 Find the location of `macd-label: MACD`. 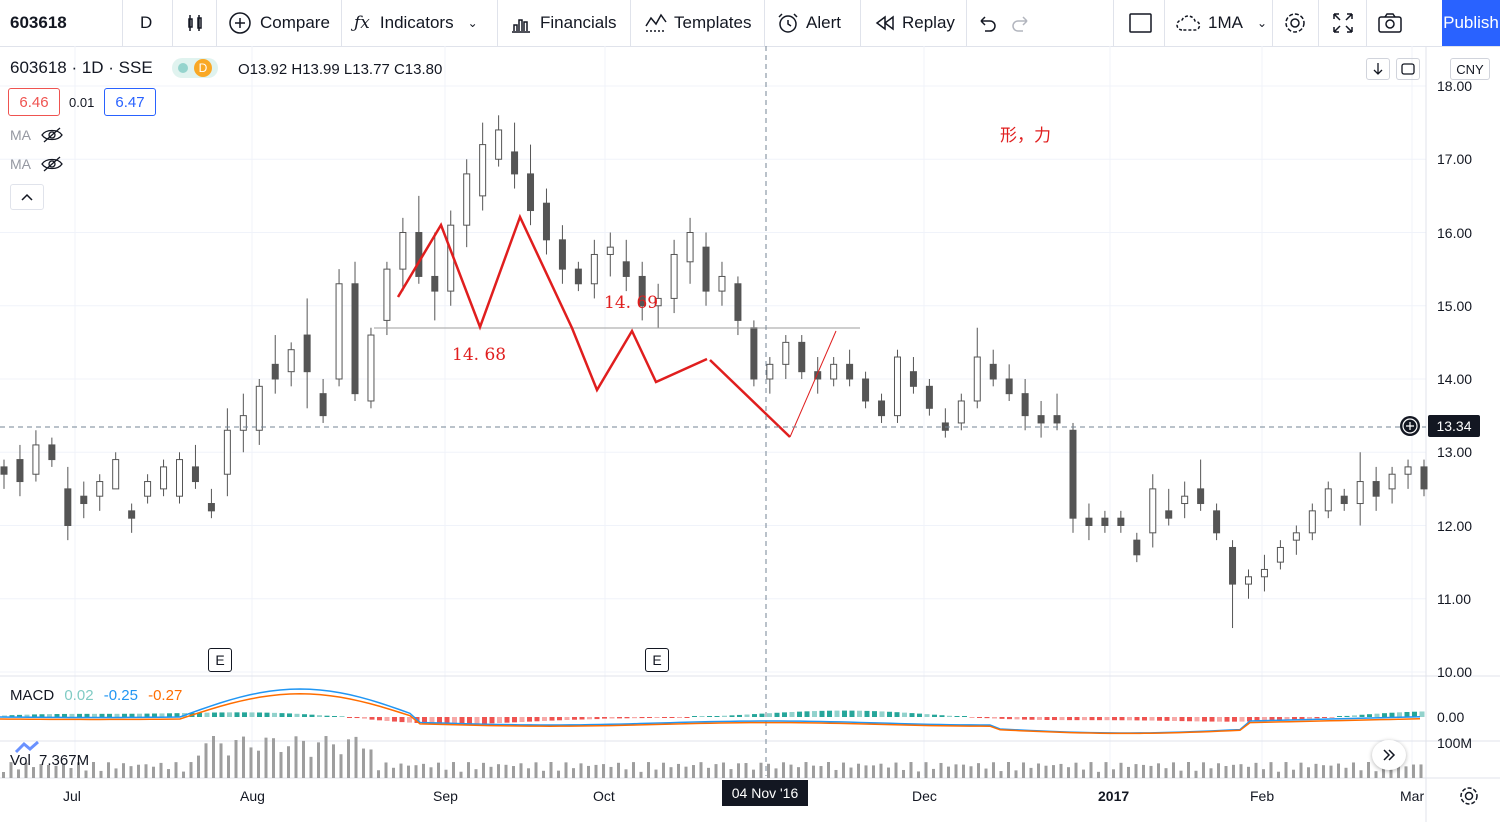

macd-label: MACD is located at coordinates (32, 695).